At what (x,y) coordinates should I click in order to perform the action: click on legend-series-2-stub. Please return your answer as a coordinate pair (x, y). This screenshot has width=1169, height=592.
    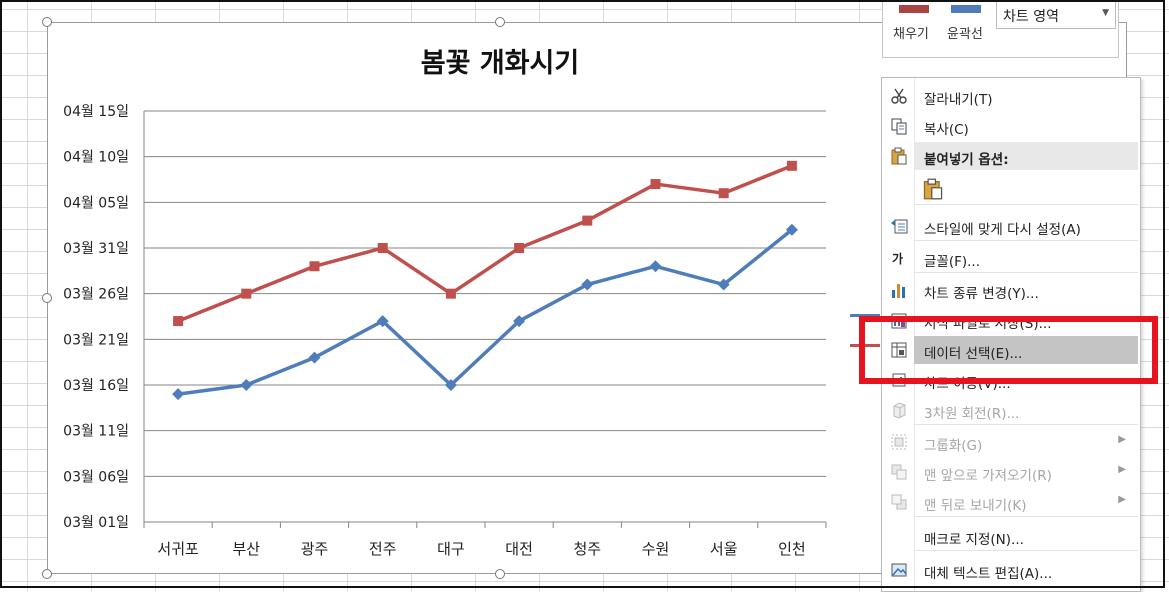
    Looking at the image, I should click on (865, 345).